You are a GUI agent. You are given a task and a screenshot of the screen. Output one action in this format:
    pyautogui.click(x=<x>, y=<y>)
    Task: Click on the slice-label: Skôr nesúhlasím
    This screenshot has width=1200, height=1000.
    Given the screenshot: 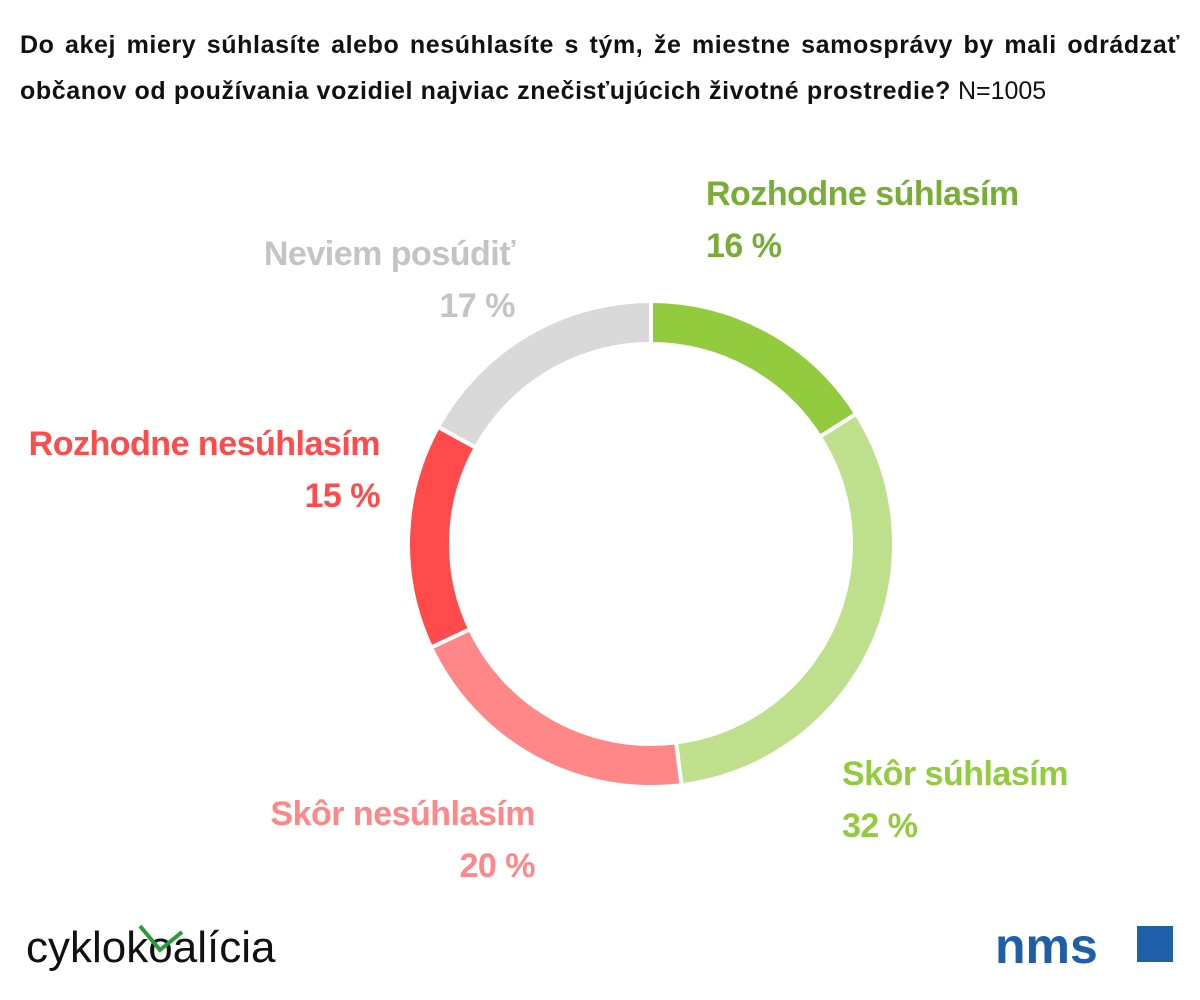 What is the action you would take?
    pyautogui.click(x=402, y=814)
    